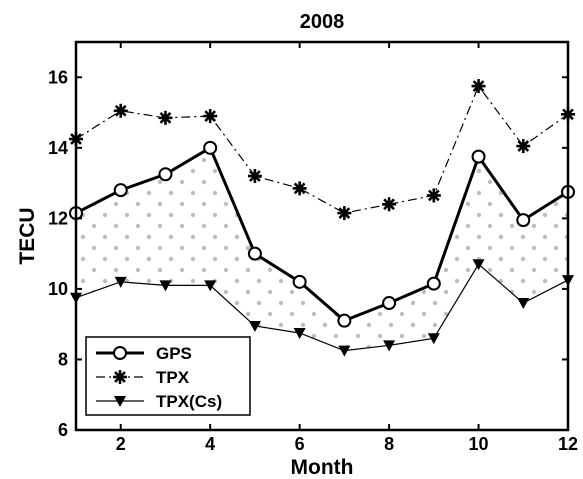  Describe the element at coordinates (58, 218) in the screenshot. I see `y-tick-label: 12` at that location.